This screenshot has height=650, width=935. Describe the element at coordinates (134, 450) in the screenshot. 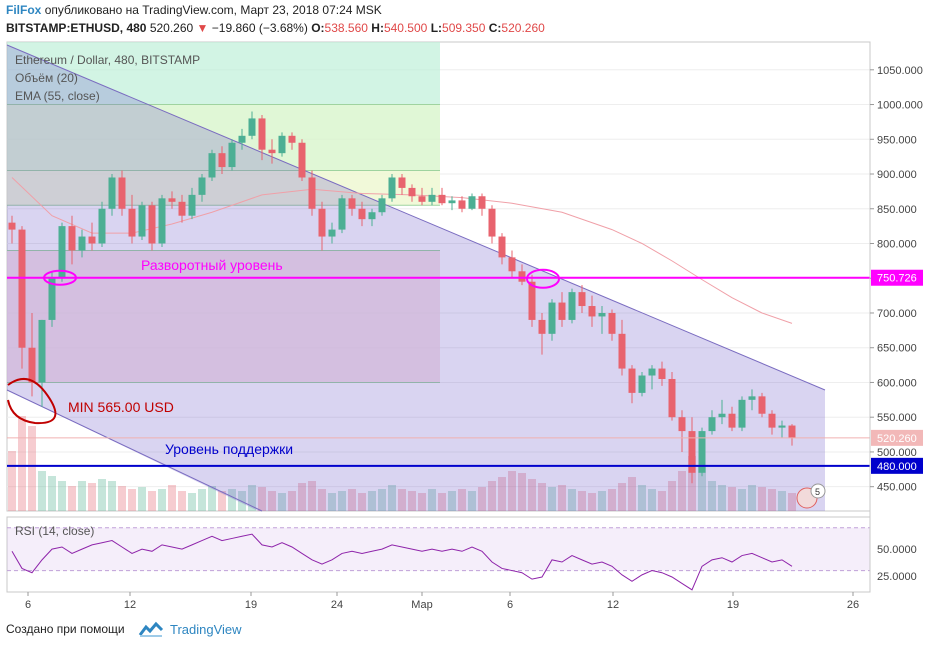

I see `channel-lower-line` at that location.